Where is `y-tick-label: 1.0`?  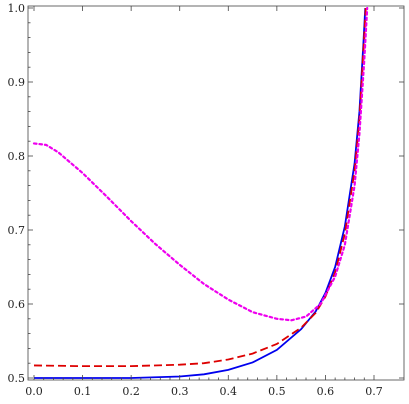
y-tick-label: 1.0 is located at coordinates (17, 8).